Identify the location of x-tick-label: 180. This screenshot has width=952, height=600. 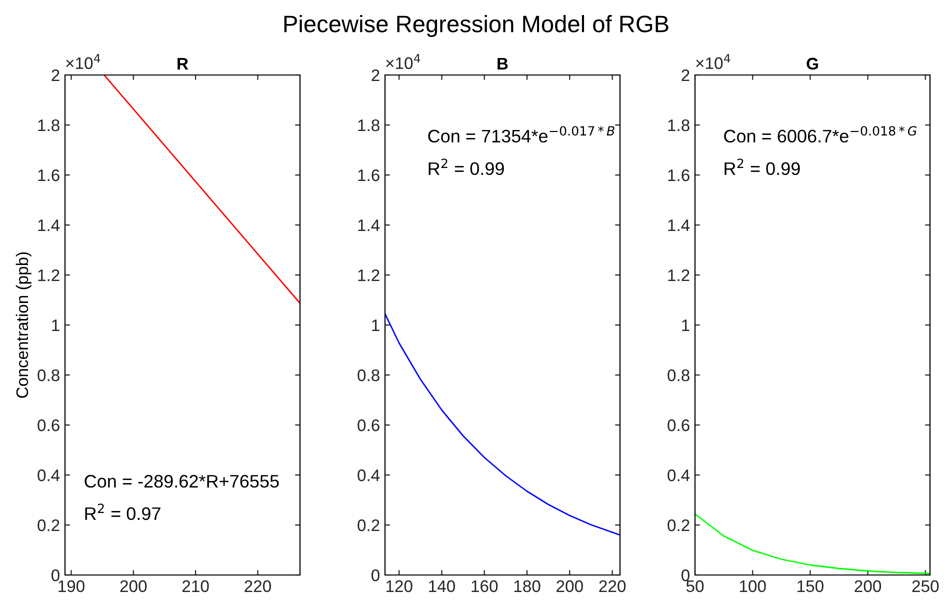
(527, 586).